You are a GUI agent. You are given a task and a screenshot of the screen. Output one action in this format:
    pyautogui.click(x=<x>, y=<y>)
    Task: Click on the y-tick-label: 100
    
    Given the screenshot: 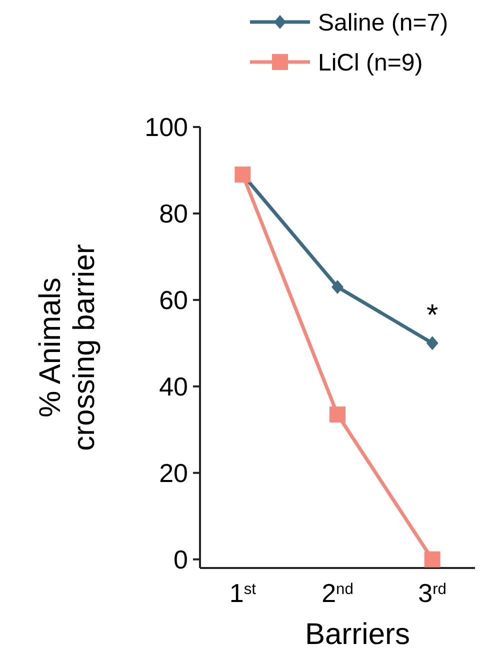 What is the action you would take?
    pyautogui.click(x=166, y=127)
    